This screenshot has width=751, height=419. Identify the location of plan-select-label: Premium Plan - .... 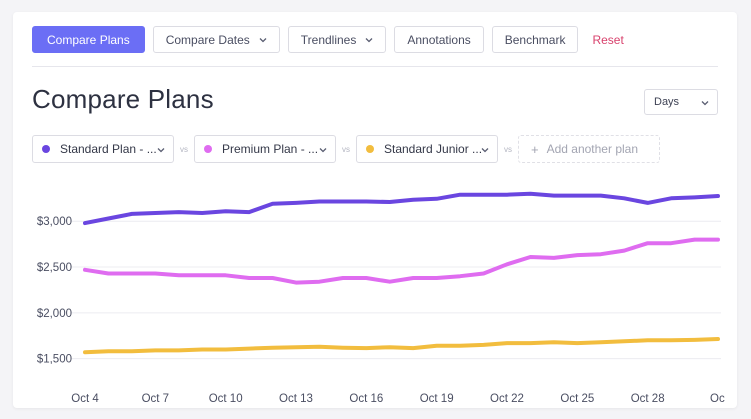
(270, 149).